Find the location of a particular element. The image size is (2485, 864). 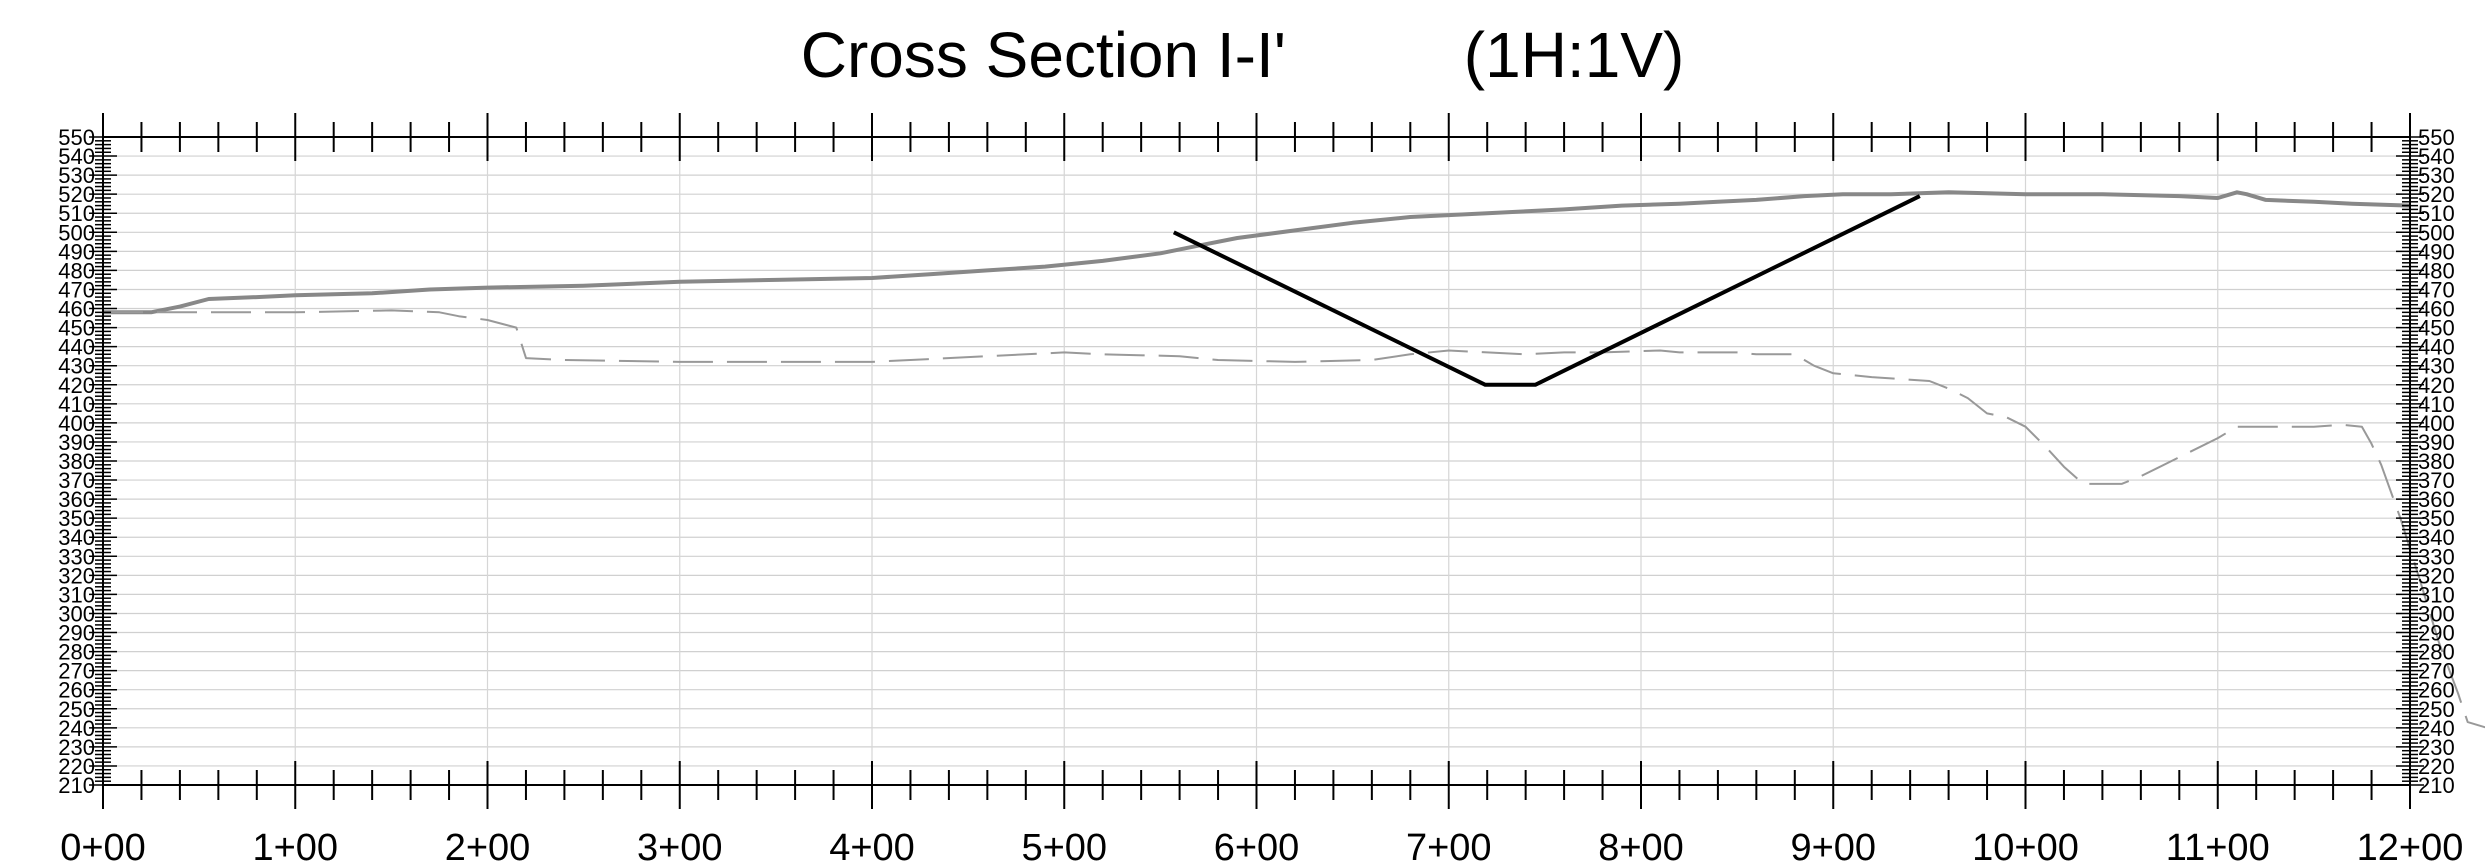

y-tick-label-right: 470 is located at coordinates (2436, 289).